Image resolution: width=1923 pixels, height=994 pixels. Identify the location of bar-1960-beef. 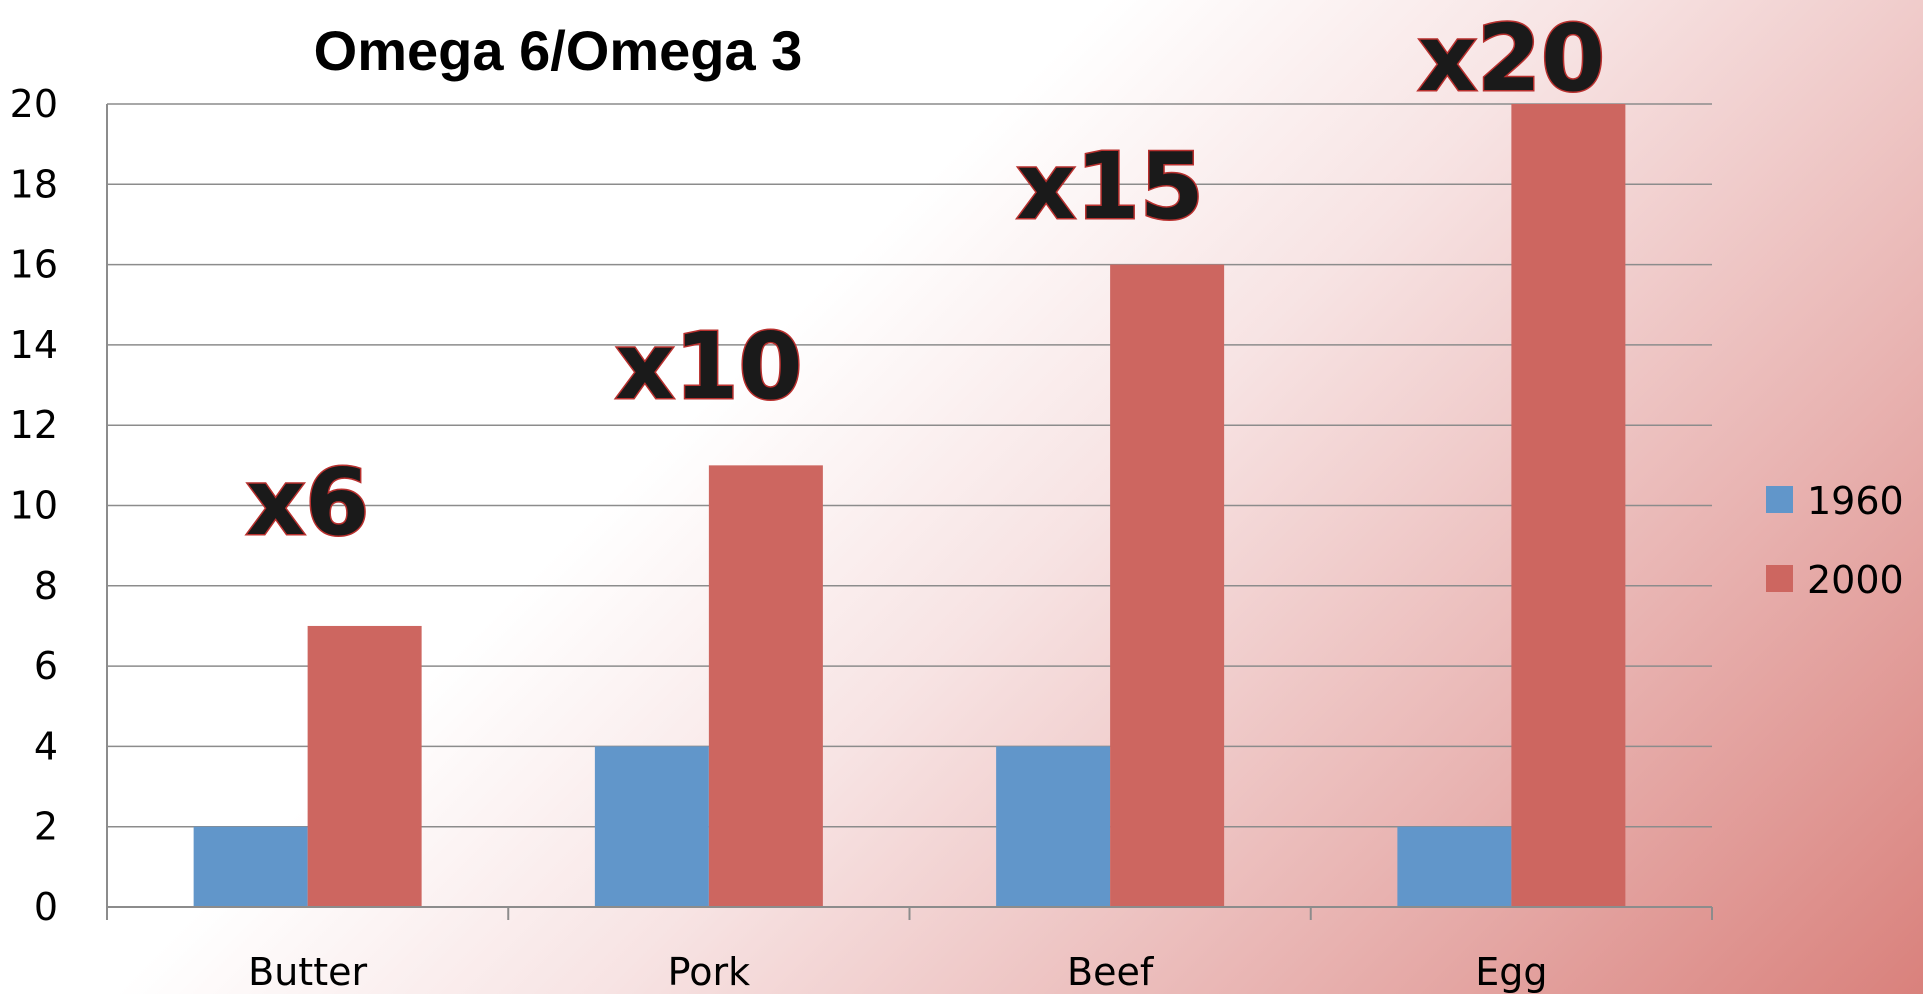
(1053, 826).